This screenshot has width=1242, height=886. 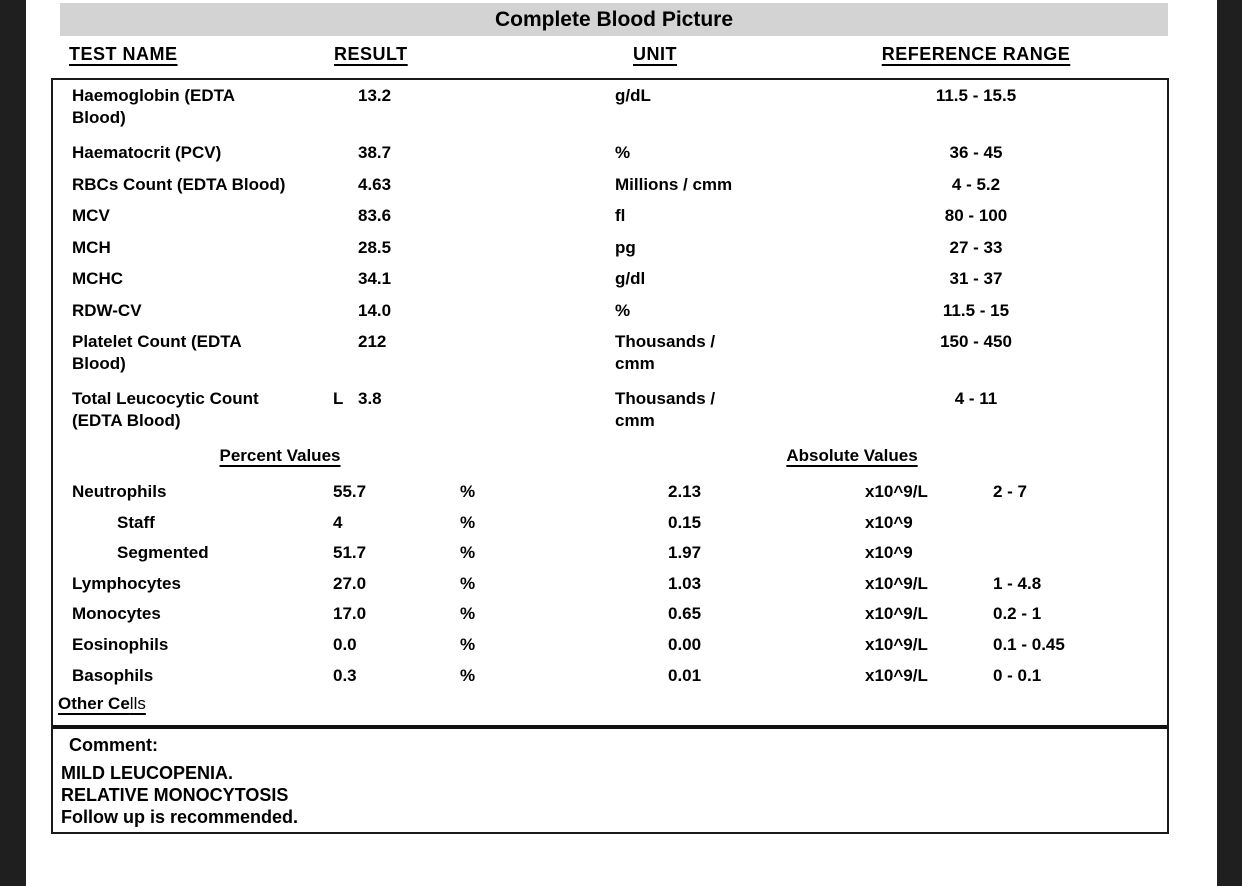 What do you see at coordinates (610, 614) in the screenshot?
I see `table-row: Monocytes 17.0 % 0.65 x10^9/L 0.2 - 1` at bounding box center [610, 614].